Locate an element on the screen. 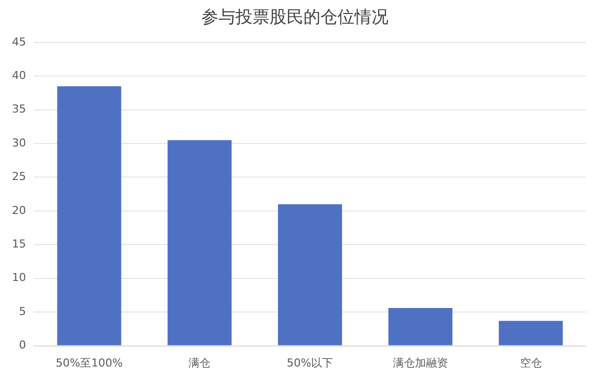 The height and width of the screenshot is (377, 600). y-tick-label: 20 is located at coordinates (19, 210).